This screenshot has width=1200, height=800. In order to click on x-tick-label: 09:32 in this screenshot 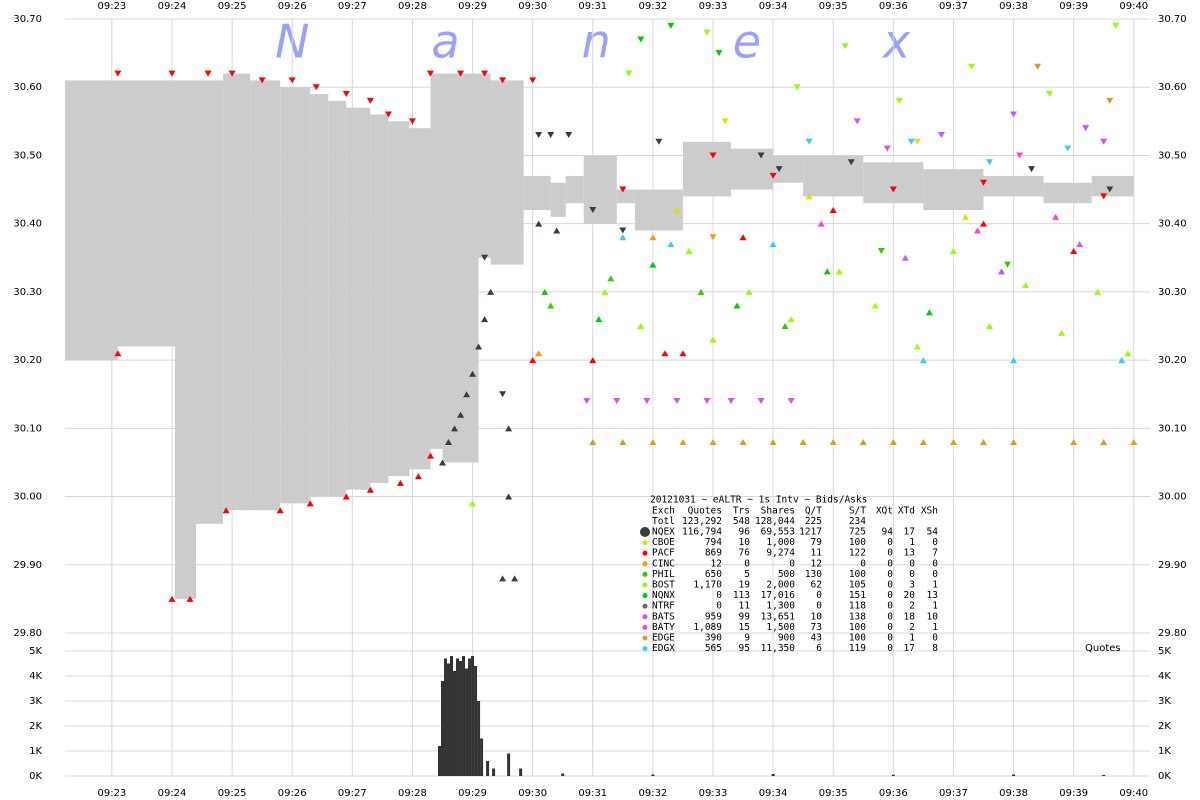, I will do `click(652, 793)`.